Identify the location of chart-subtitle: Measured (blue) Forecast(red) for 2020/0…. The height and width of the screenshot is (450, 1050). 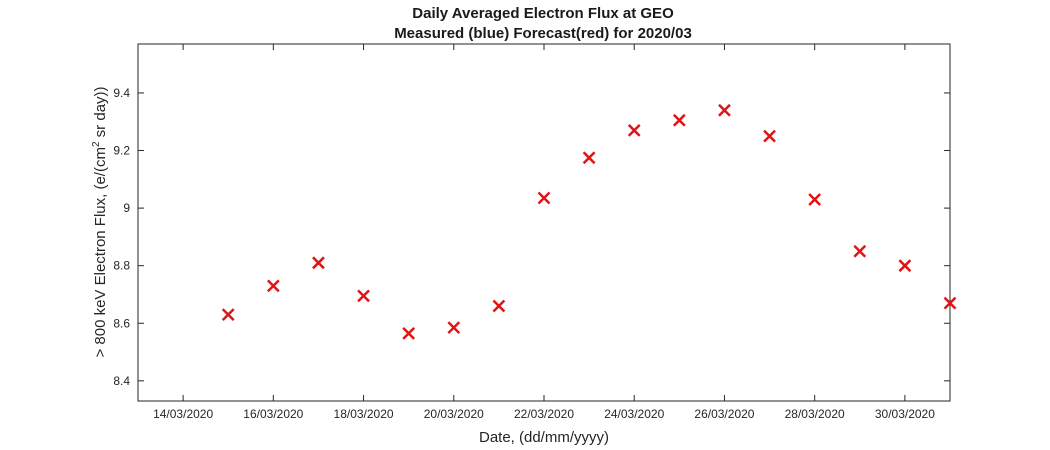
(543, 33).